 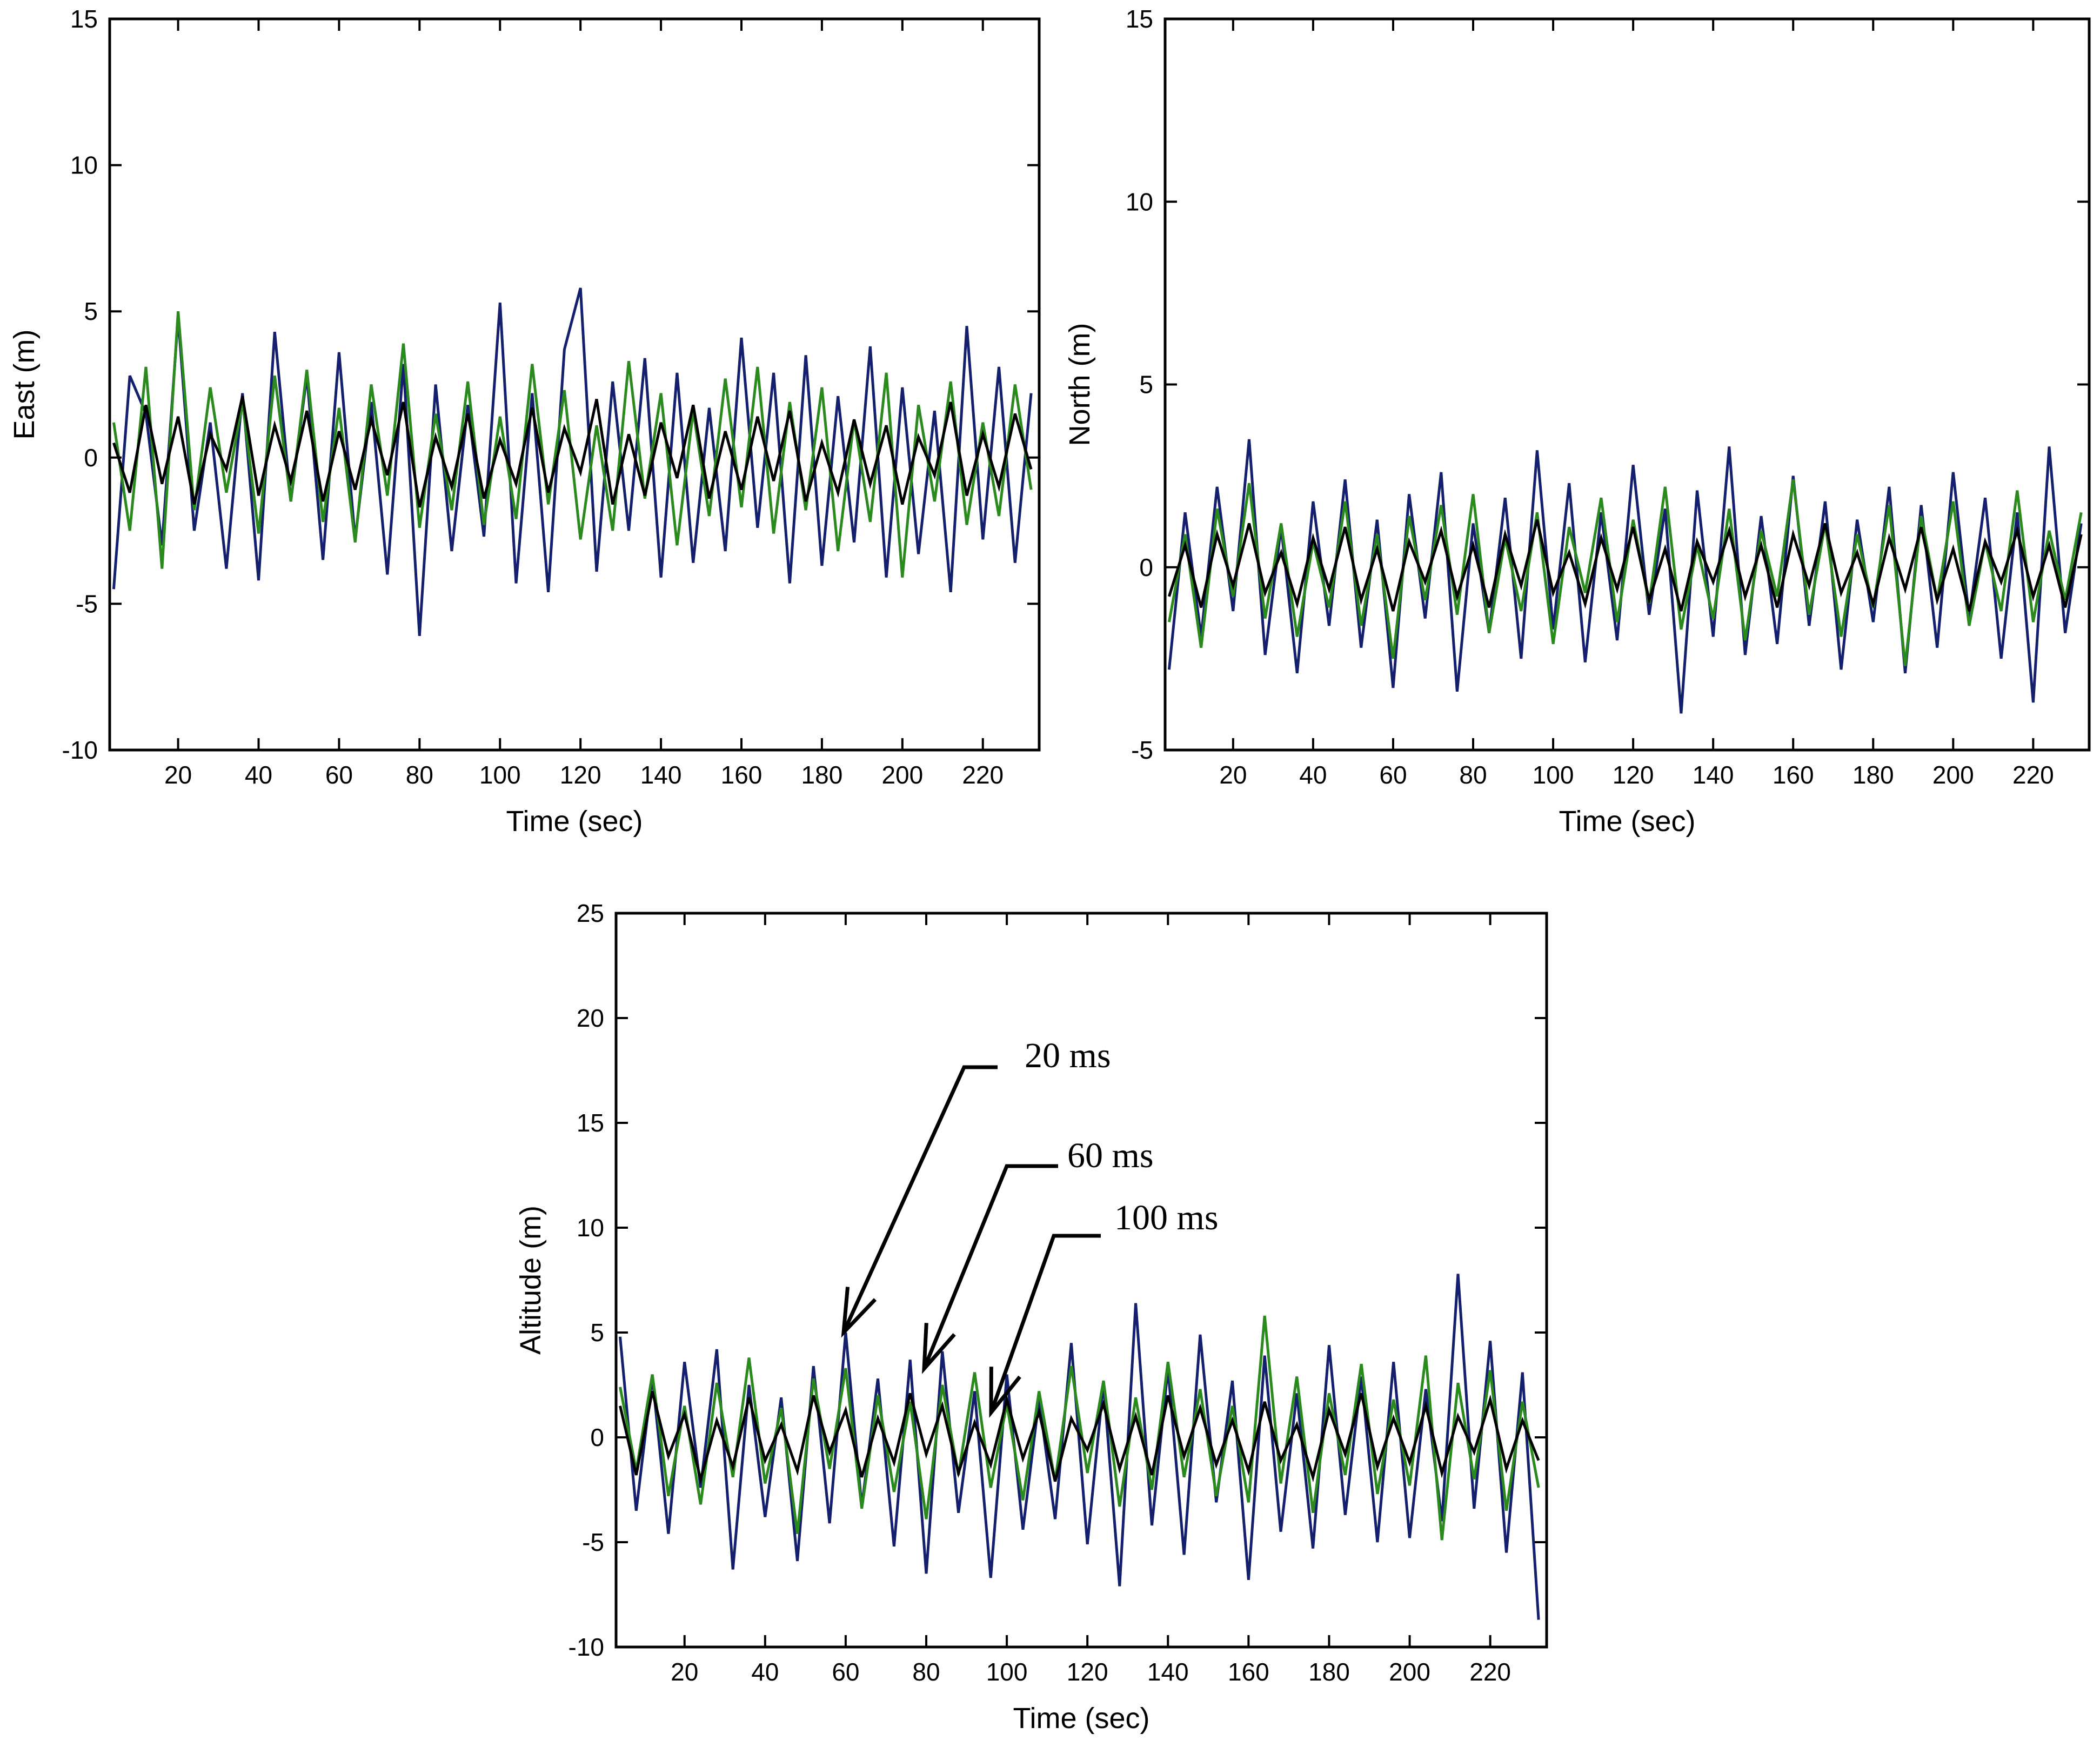 What do you see at coordinates (530, 1280) in the screenshot?
I see `y-axis-label: Altitude (m)` at bounding box center [530, 1280].